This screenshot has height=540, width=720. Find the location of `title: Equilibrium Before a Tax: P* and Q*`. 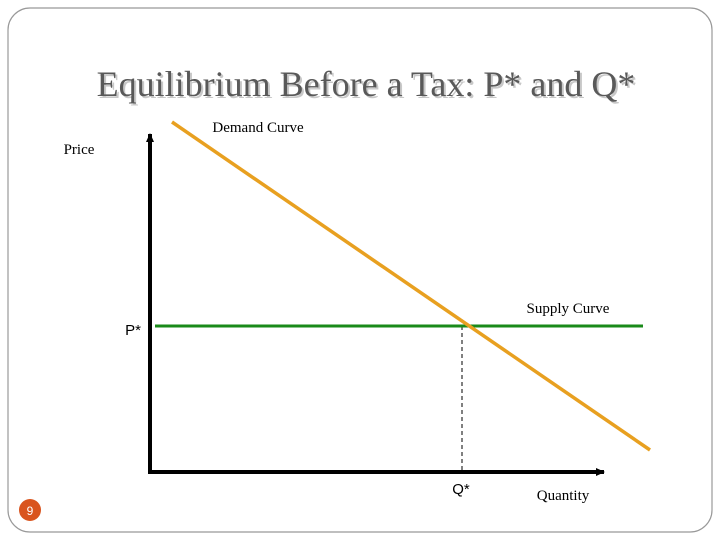

title: Equilibrium Before a Tax: P* and Q* is located at coordinates (366, 84).